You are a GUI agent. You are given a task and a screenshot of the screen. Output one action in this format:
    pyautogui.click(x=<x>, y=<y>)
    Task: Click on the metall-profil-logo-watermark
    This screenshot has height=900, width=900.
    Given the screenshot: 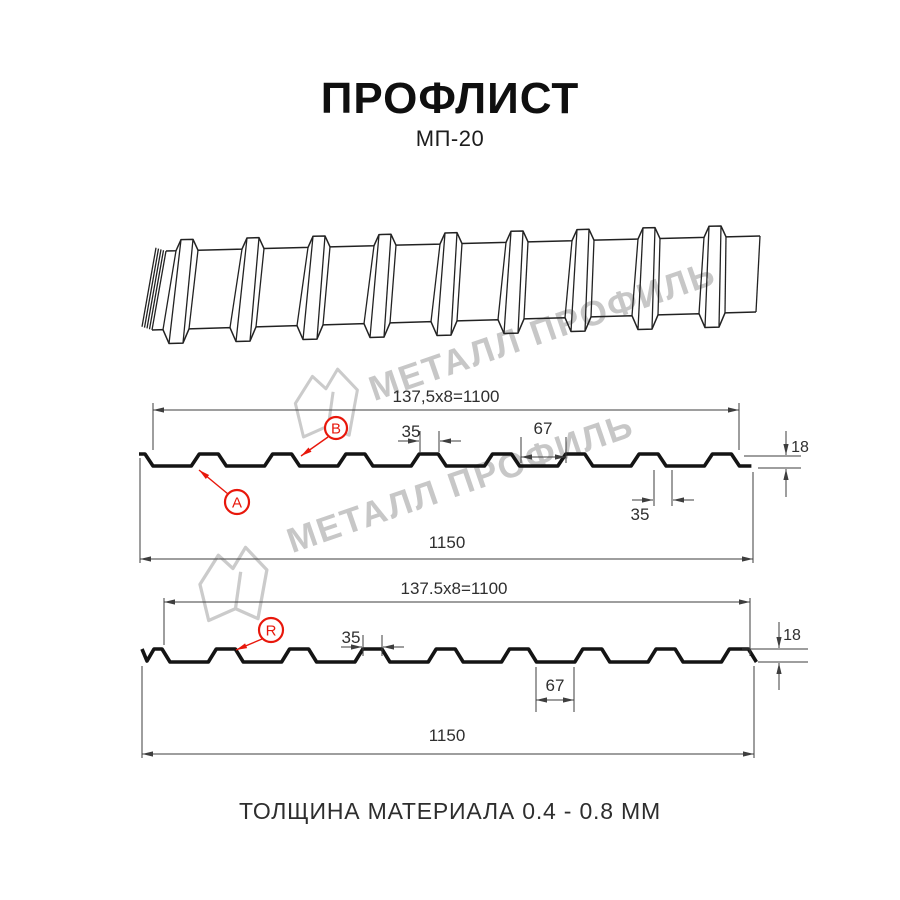 What is the action you would take?
    pyautogui.click(x=233, y=584)
    